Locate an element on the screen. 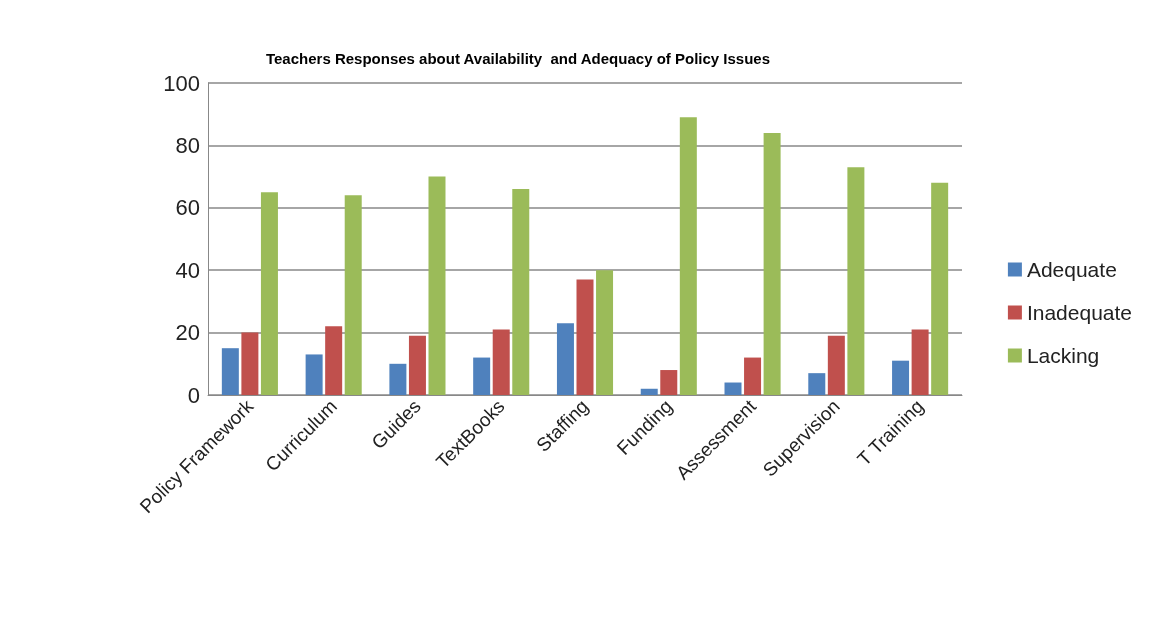 The image size is (1160, 625). legend-label: Lacking is located at coordinates (1063, 355).